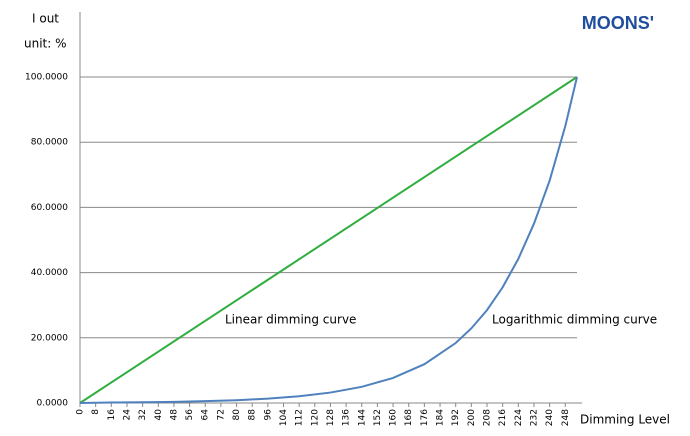  I want to click on x-tick-label: 160, so click(394, 417).